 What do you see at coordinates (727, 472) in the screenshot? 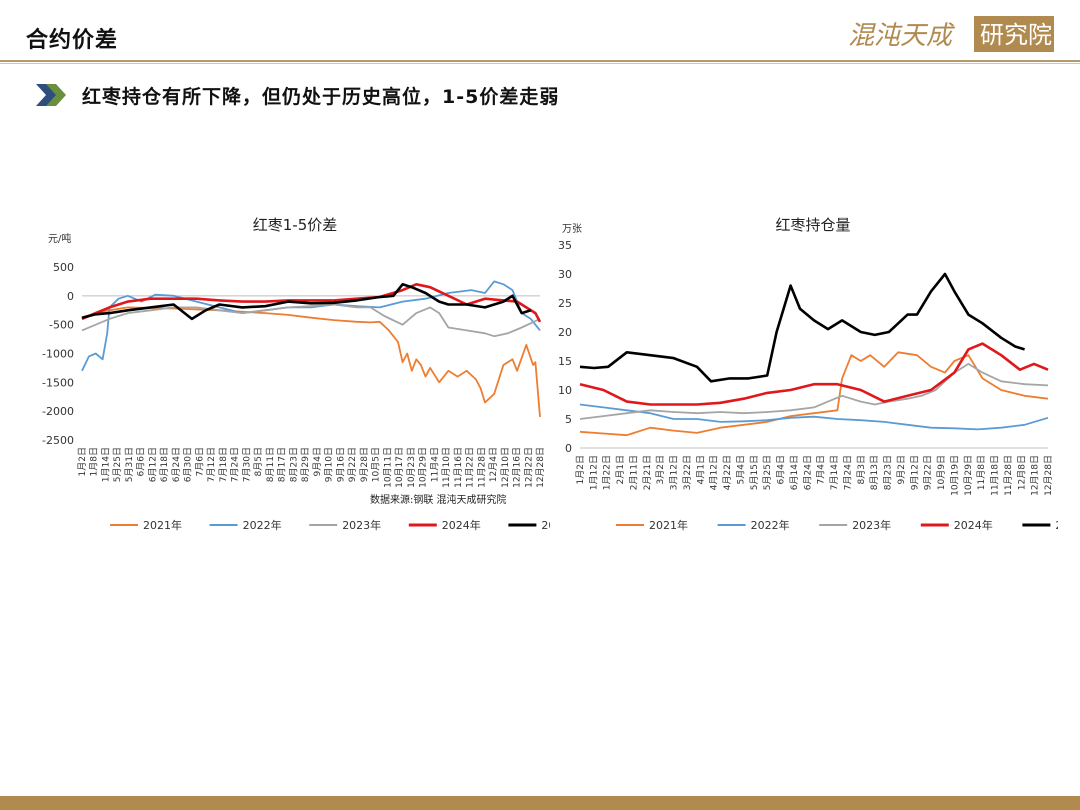
I see `x-tick-label: 4月22日` at bounding box center [727, 472].